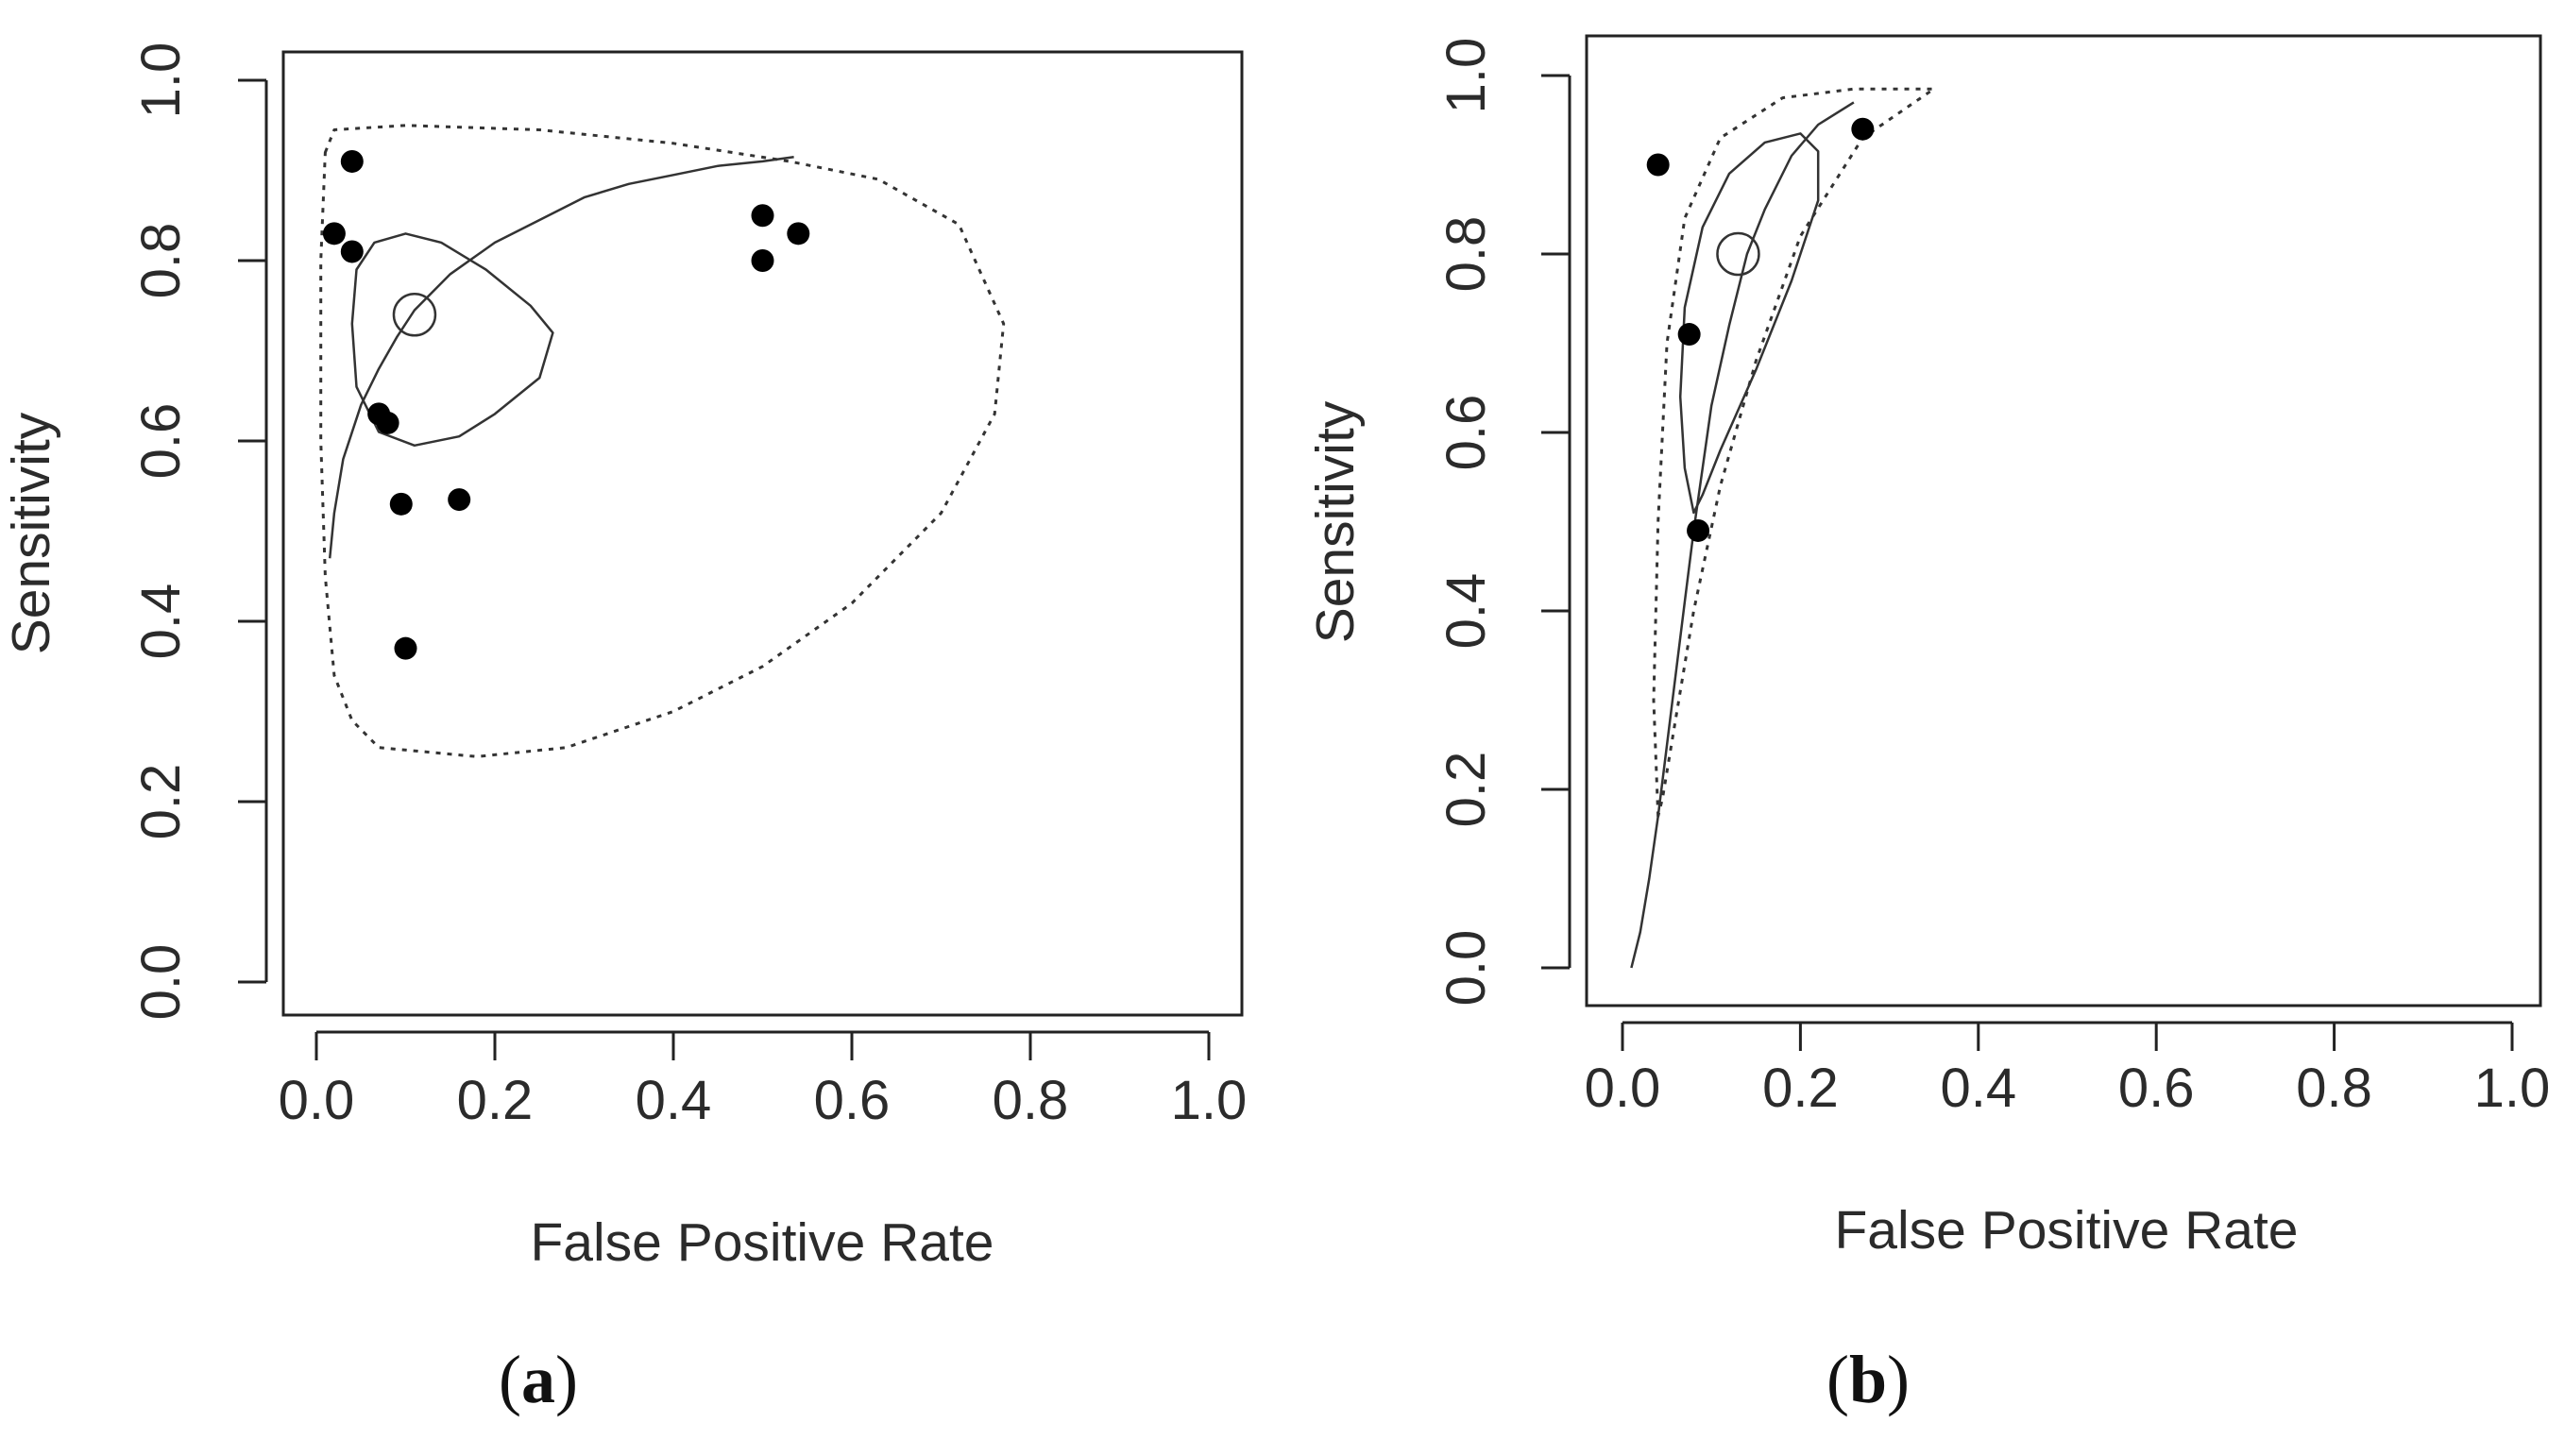 This screenshot has height=1456, width=2565. Describe the element at coordinates (538, 1379) in the screenshot. I see `panel-caption: (a)` at that location.